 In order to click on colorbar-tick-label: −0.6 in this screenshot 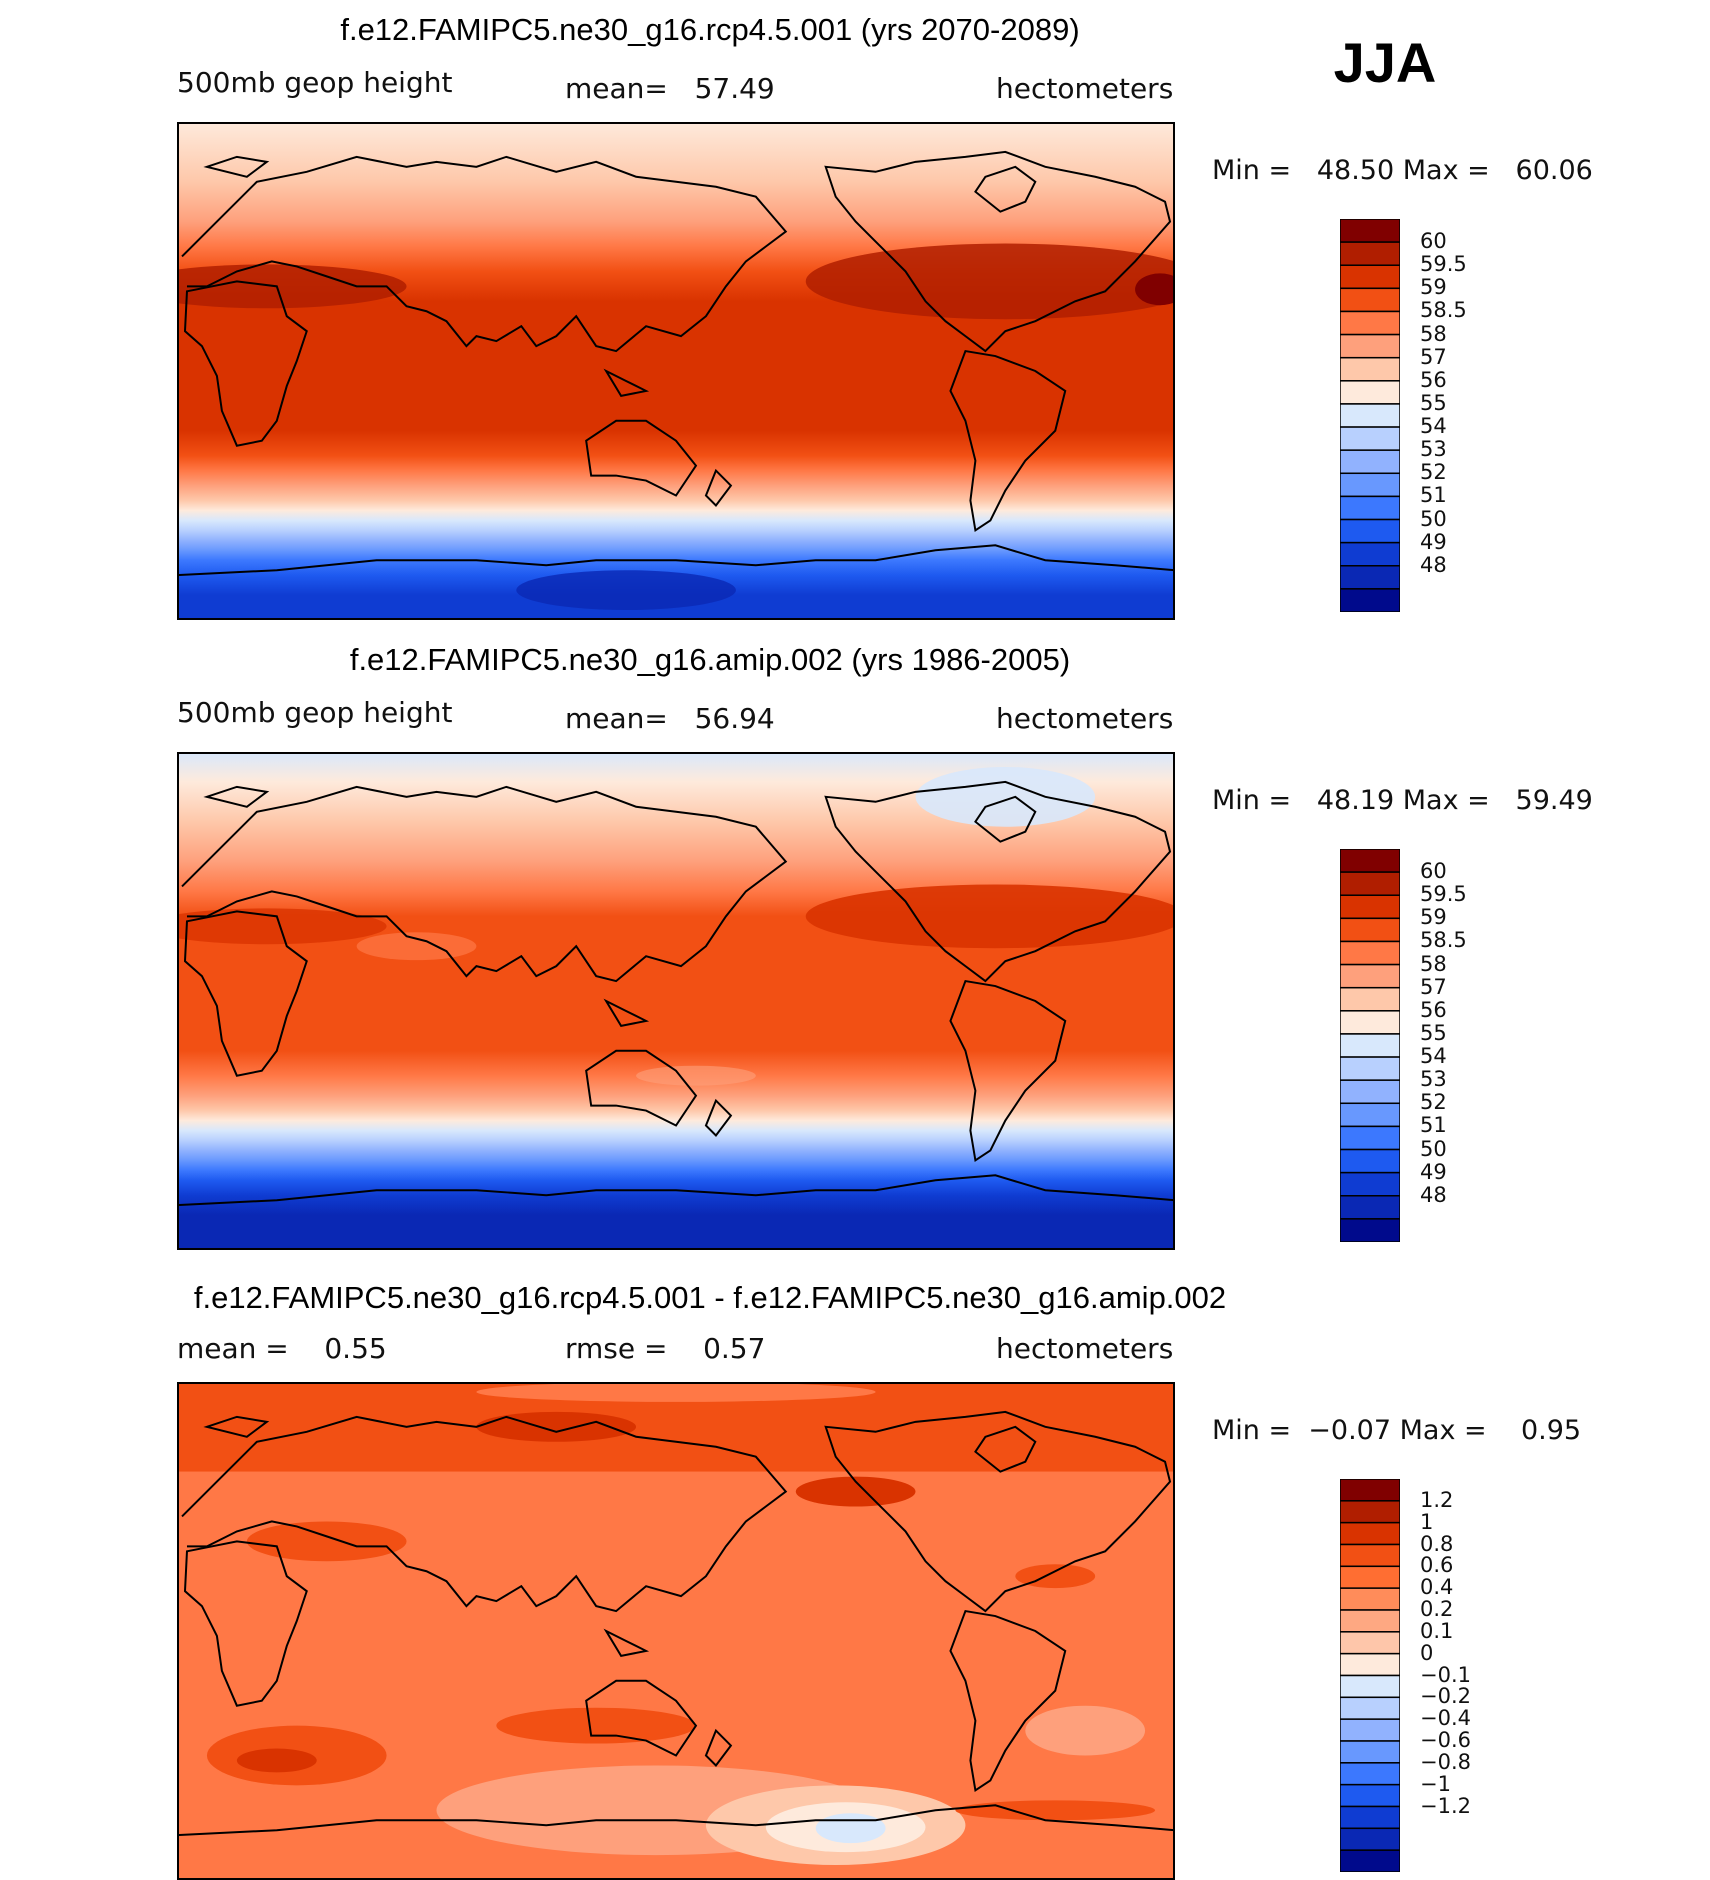, I will do `click(1445, 1740)`.